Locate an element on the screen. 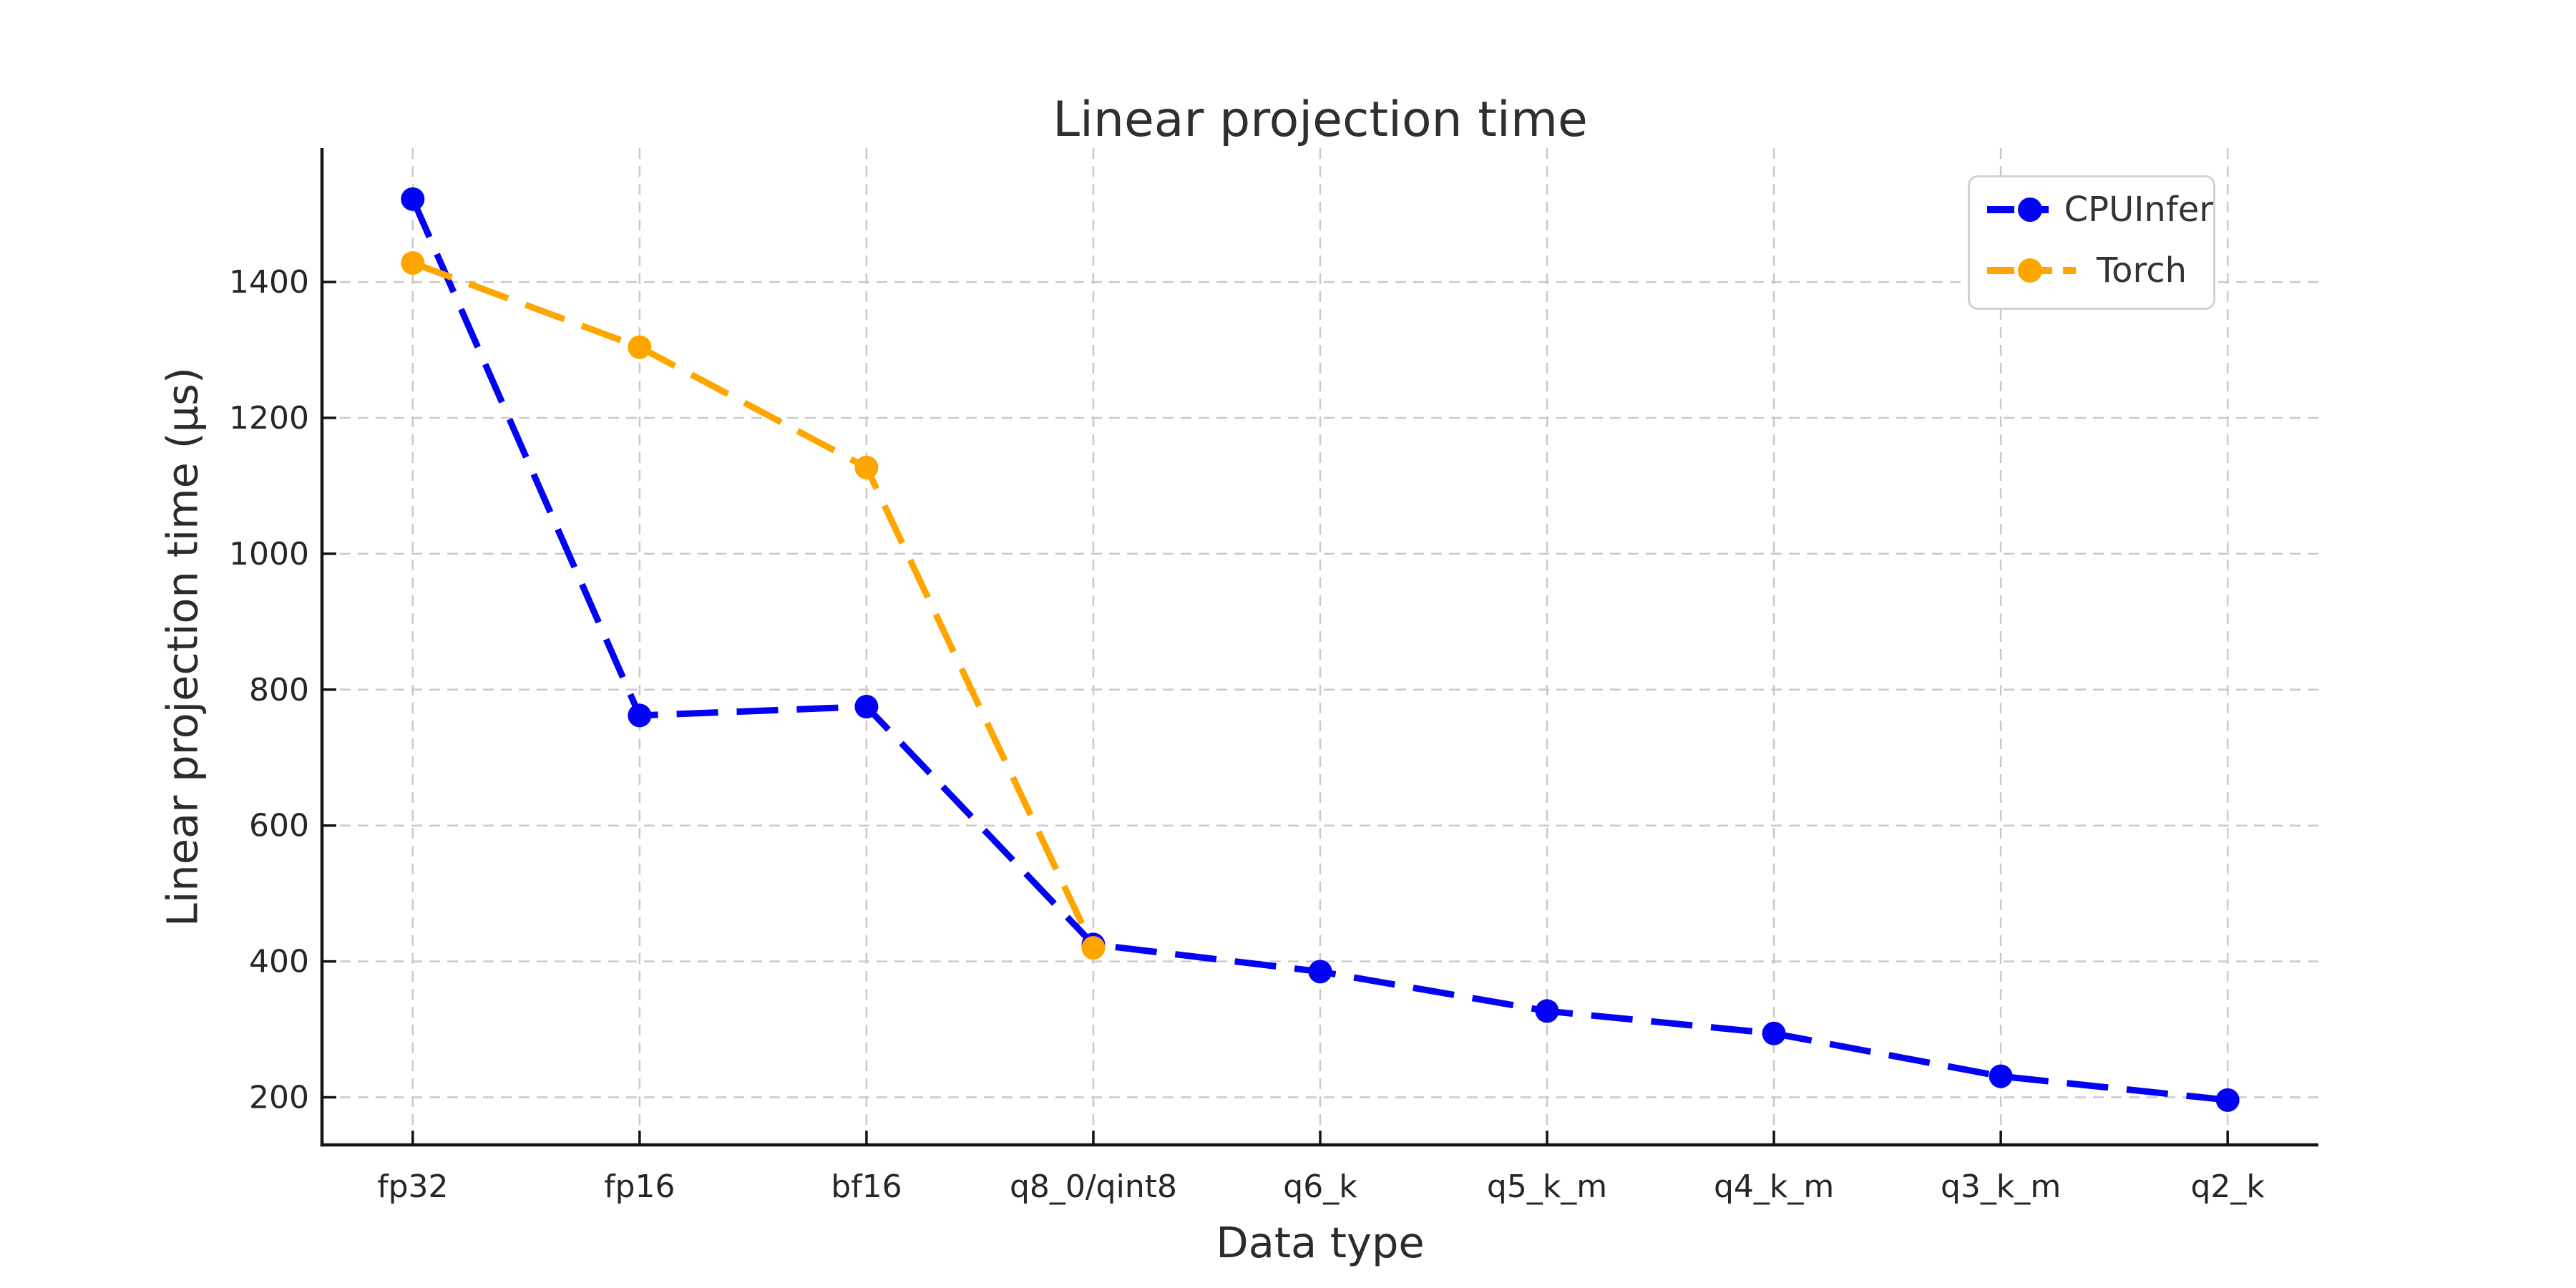 The height and width of the screenshot is (1288, 2576). y-tick-label: 1400 is located at coordinates (269, 282).